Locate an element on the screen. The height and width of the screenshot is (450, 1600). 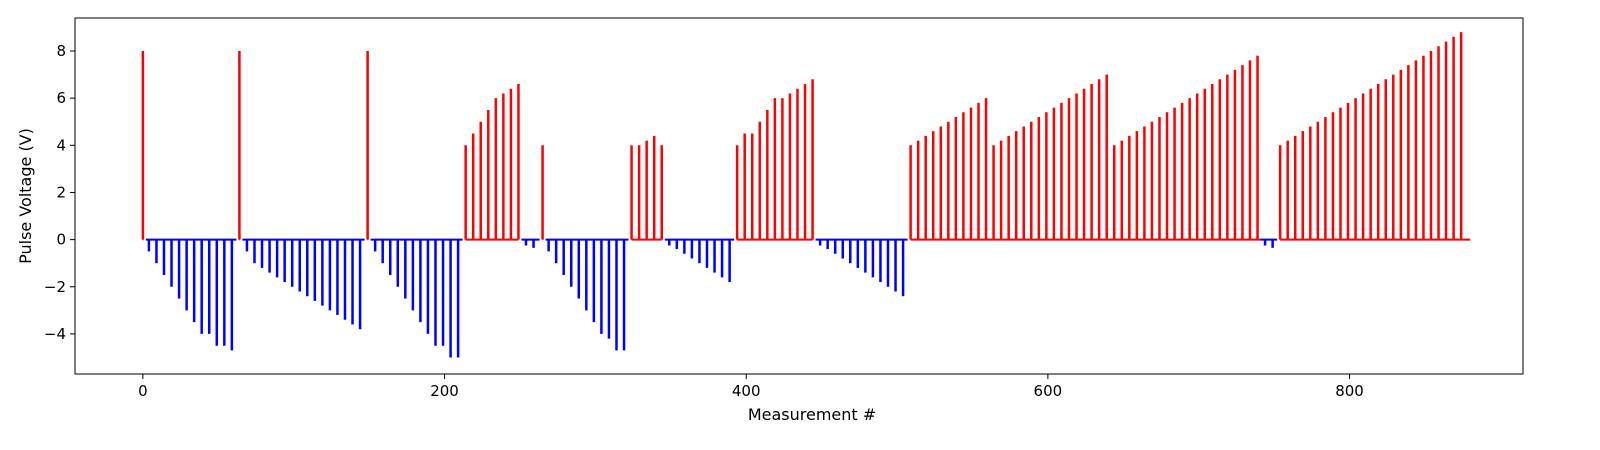
y-tick-label: −2 is located at coordinates (55, 287).